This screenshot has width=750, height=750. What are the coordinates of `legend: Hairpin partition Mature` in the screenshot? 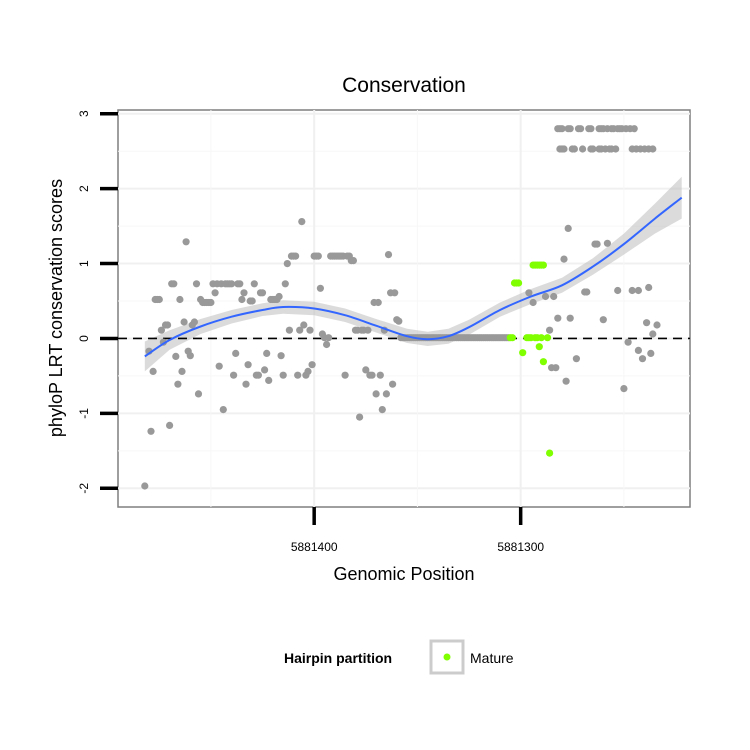 It's located at (399, 657).